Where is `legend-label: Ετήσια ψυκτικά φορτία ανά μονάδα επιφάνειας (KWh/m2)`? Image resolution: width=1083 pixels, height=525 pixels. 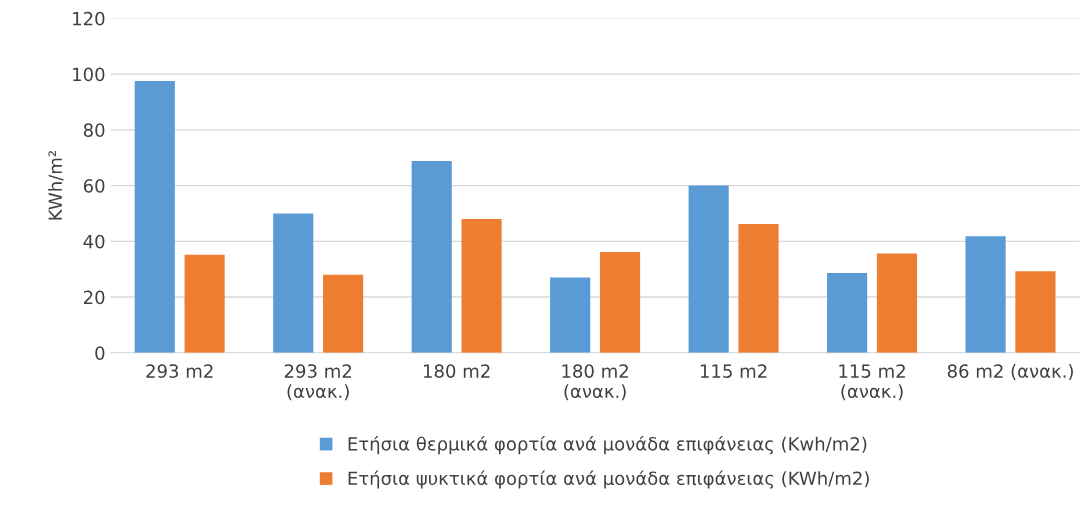
legend-label: Ετήσια ψυκτικά φορτία ανά μονάδα επιφάνειας (KWh/m2) is located at coordinates (608, 479).